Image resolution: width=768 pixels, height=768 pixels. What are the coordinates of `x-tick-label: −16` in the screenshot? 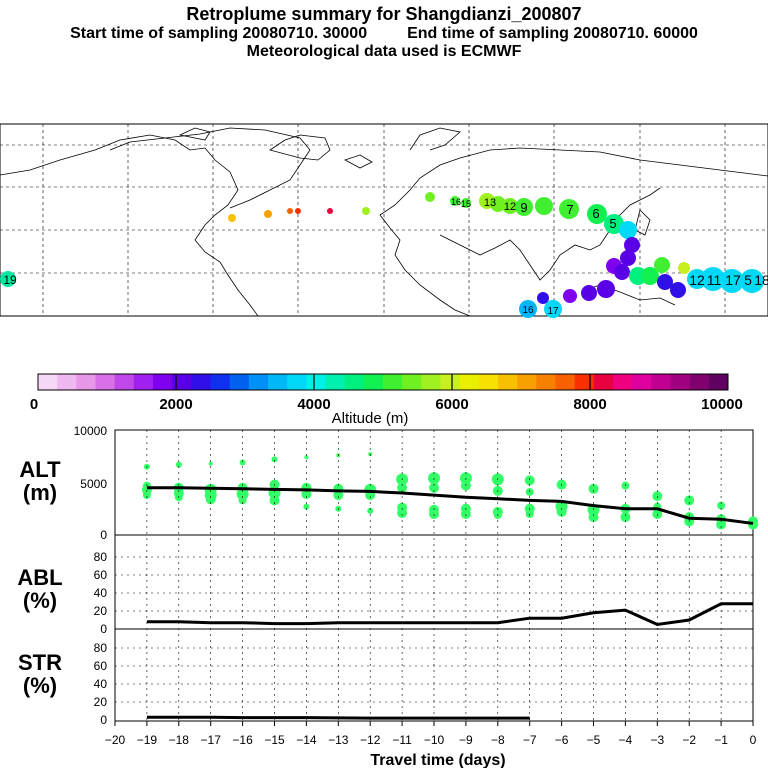 It's located at (242, 740).